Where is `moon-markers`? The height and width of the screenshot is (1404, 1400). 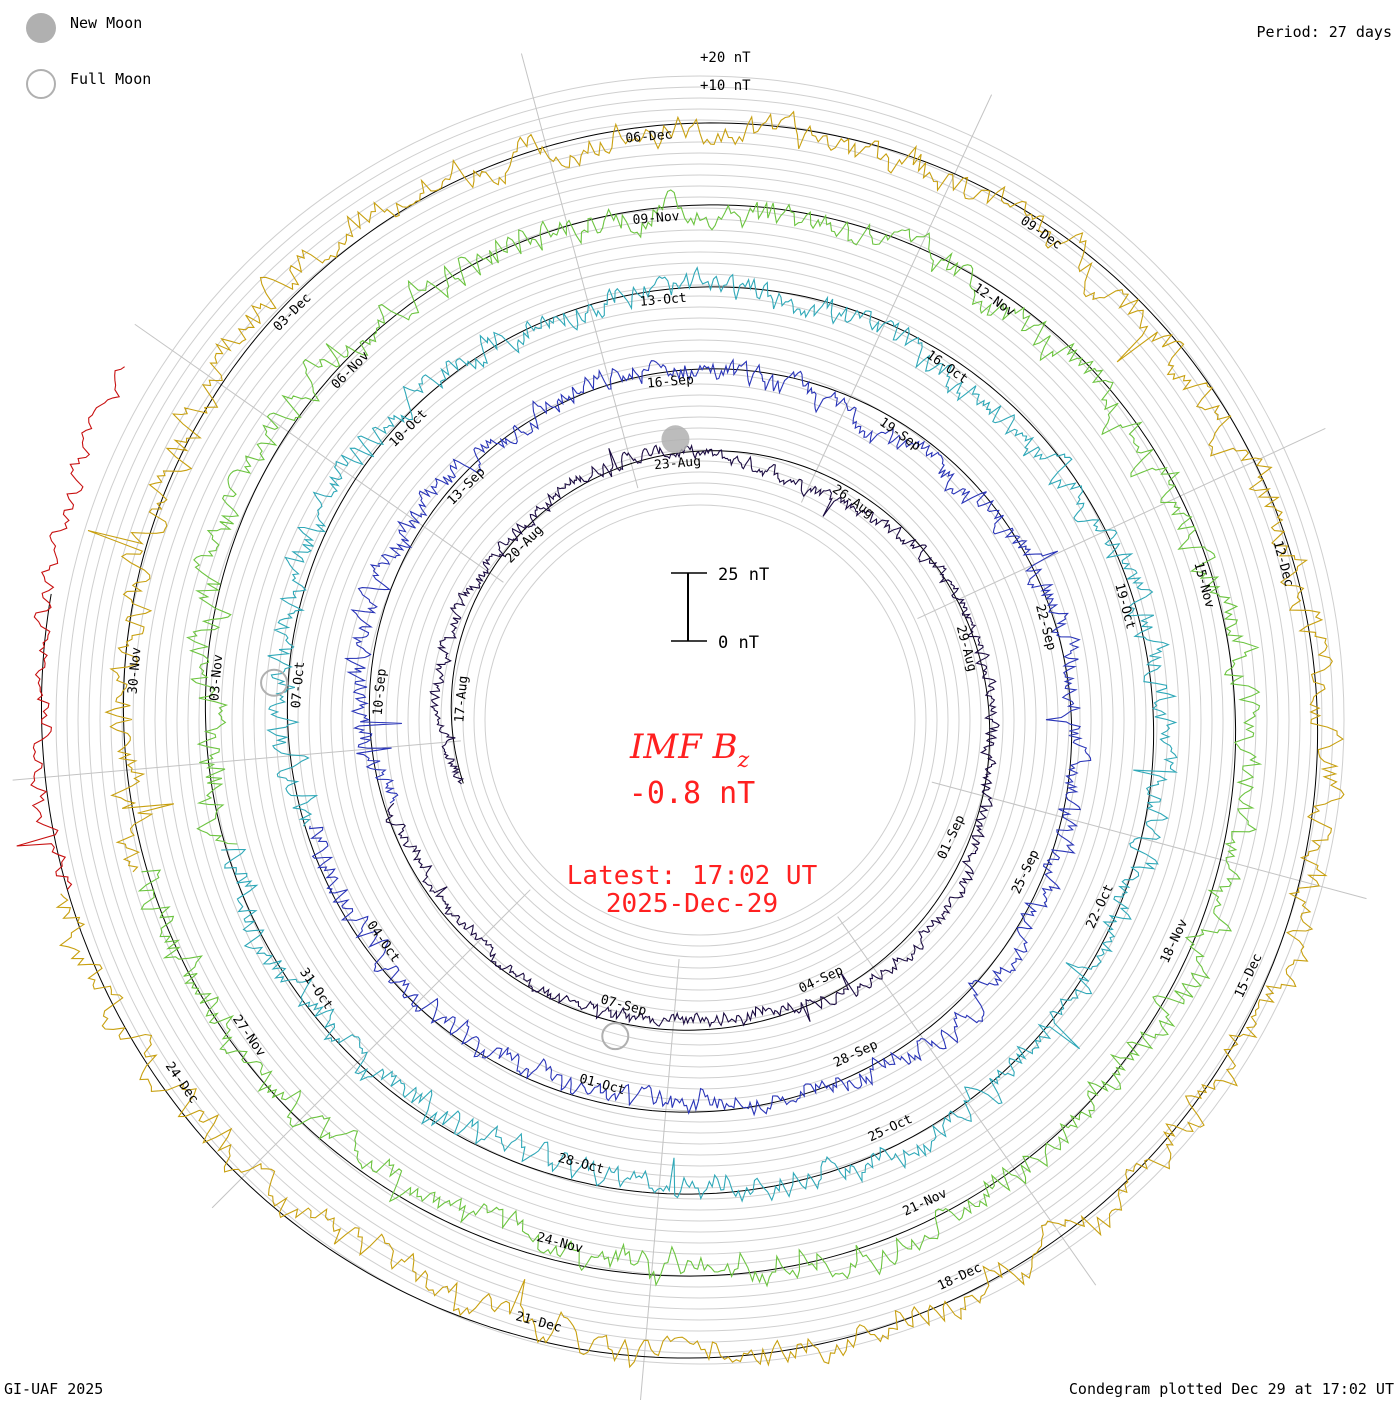 moon-markers is located at coordinates (475, 738).